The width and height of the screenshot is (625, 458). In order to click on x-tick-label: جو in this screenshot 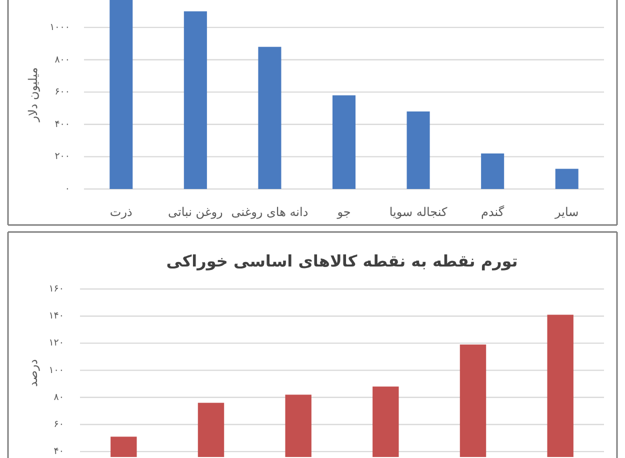, I will do `click(343, 212)`.